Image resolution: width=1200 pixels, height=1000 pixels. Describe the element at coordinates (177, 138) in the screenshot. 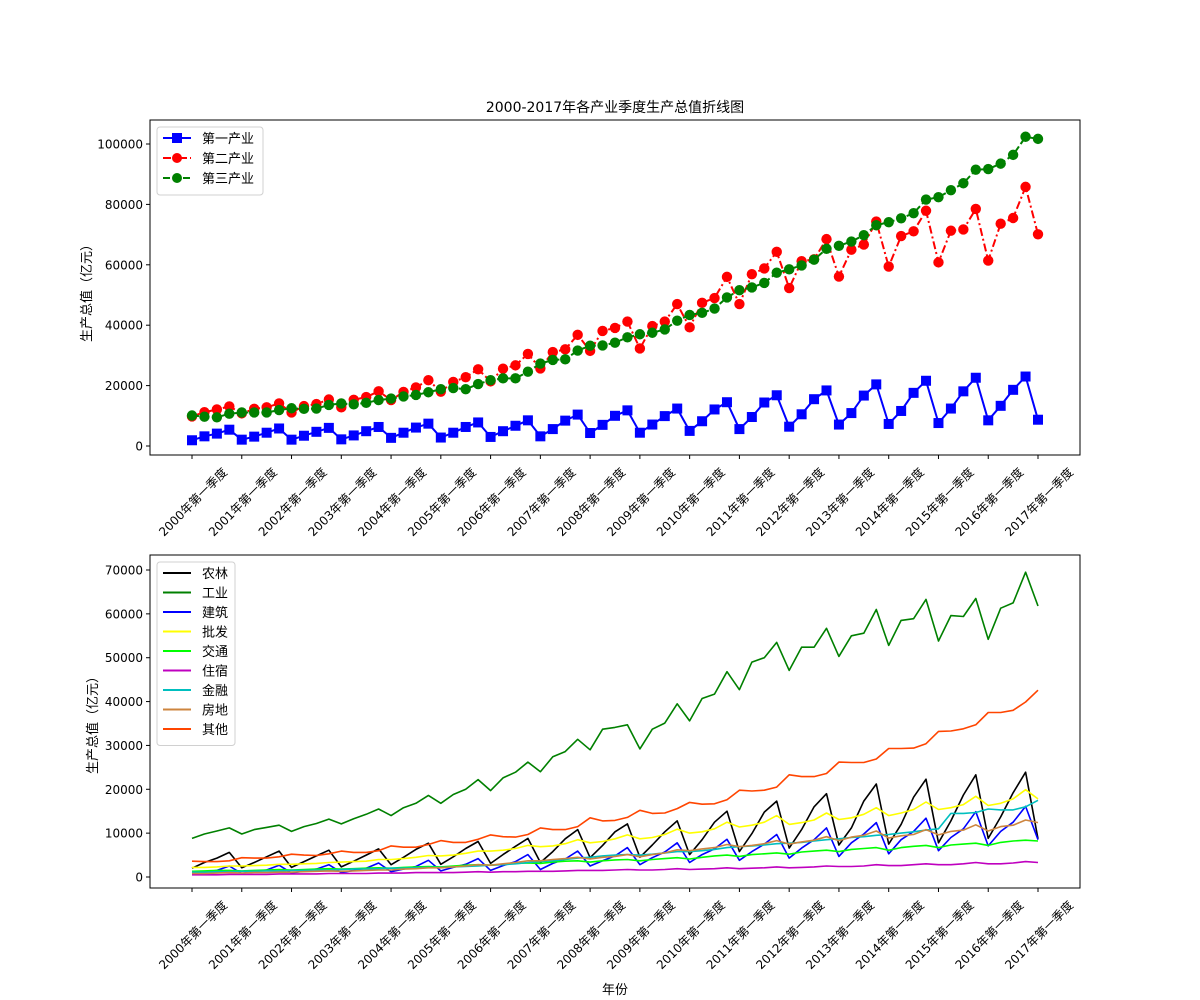

I see `legend-square-marker` at that location.